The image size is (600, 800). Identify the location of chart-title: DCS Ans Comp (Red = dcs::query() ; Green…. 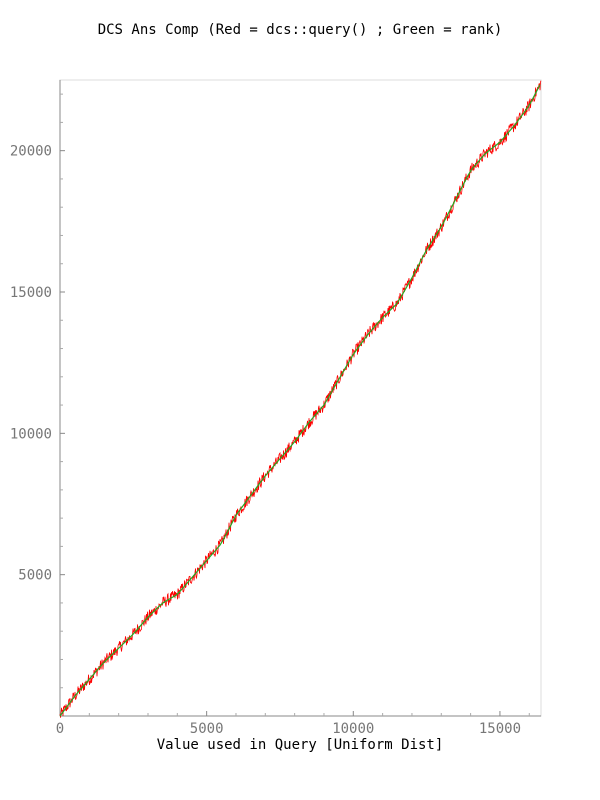
(300, 30).